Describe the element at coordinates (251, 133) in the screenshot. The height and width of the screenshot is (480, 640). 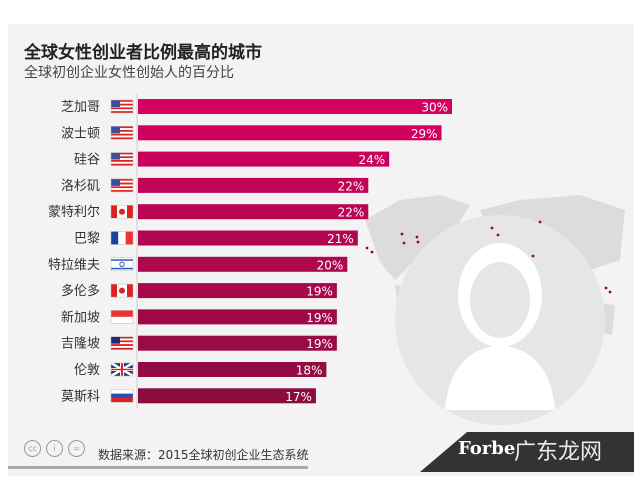
I see `bar-row: 波士顿 29%` at that location.